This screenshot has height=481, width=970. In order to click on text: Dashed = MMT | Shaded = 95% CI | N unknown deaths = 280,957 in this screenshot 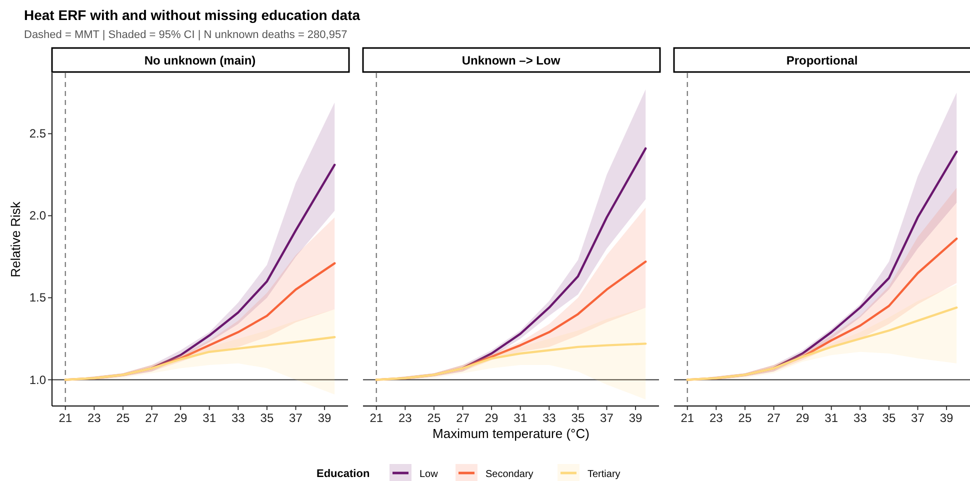, I will do `click(186, 35)`.